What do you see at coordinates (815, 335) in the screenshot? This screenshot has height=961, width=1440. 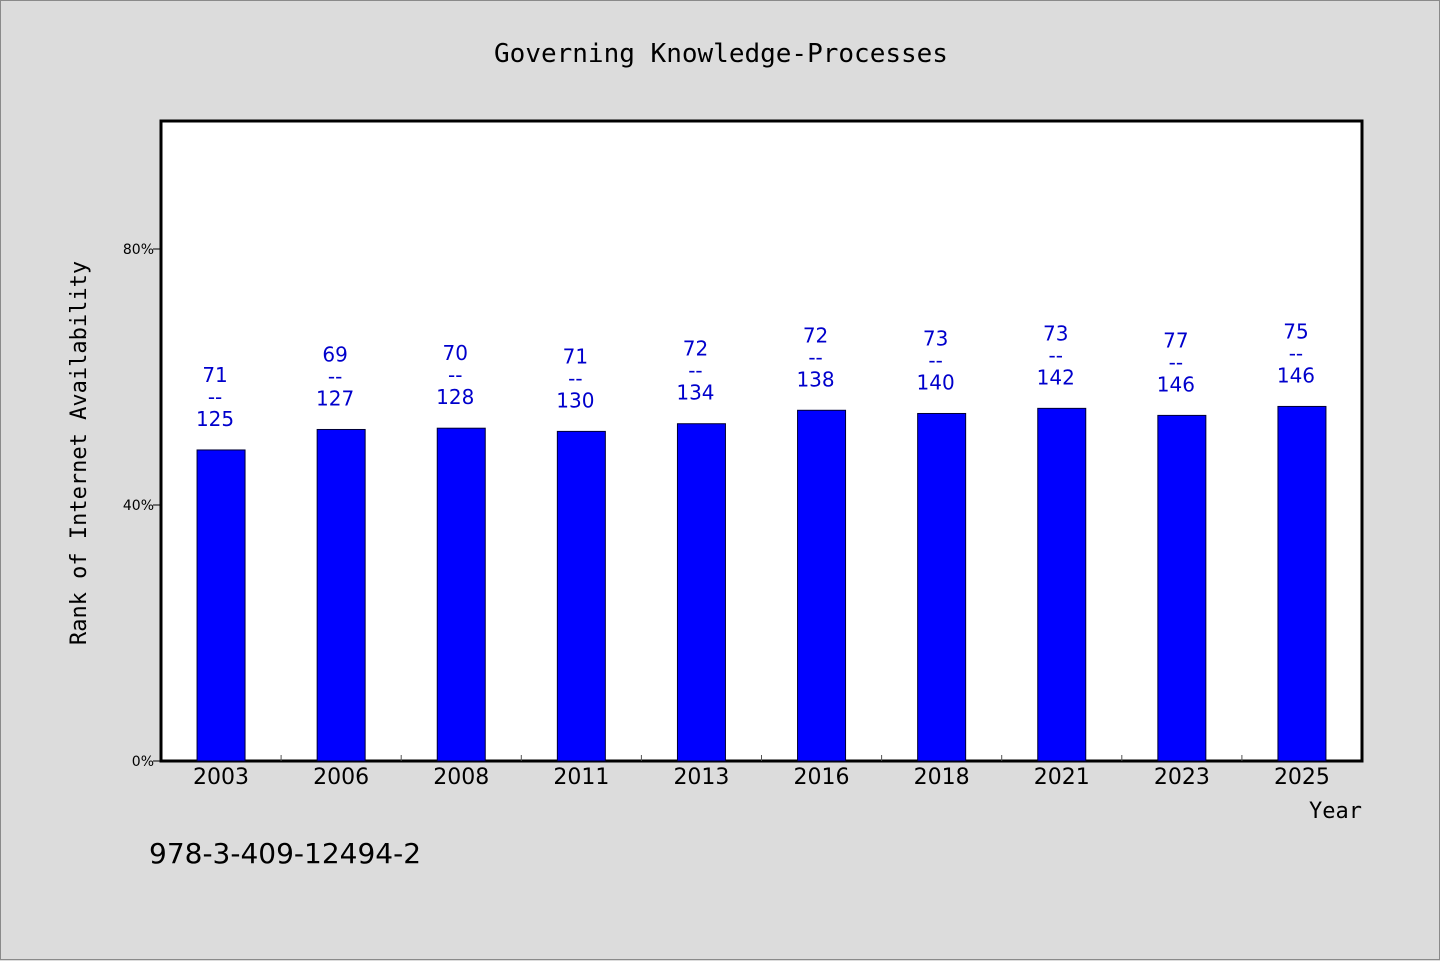 I see `rank-label-2016: 72` at bounding box center [815, 335].